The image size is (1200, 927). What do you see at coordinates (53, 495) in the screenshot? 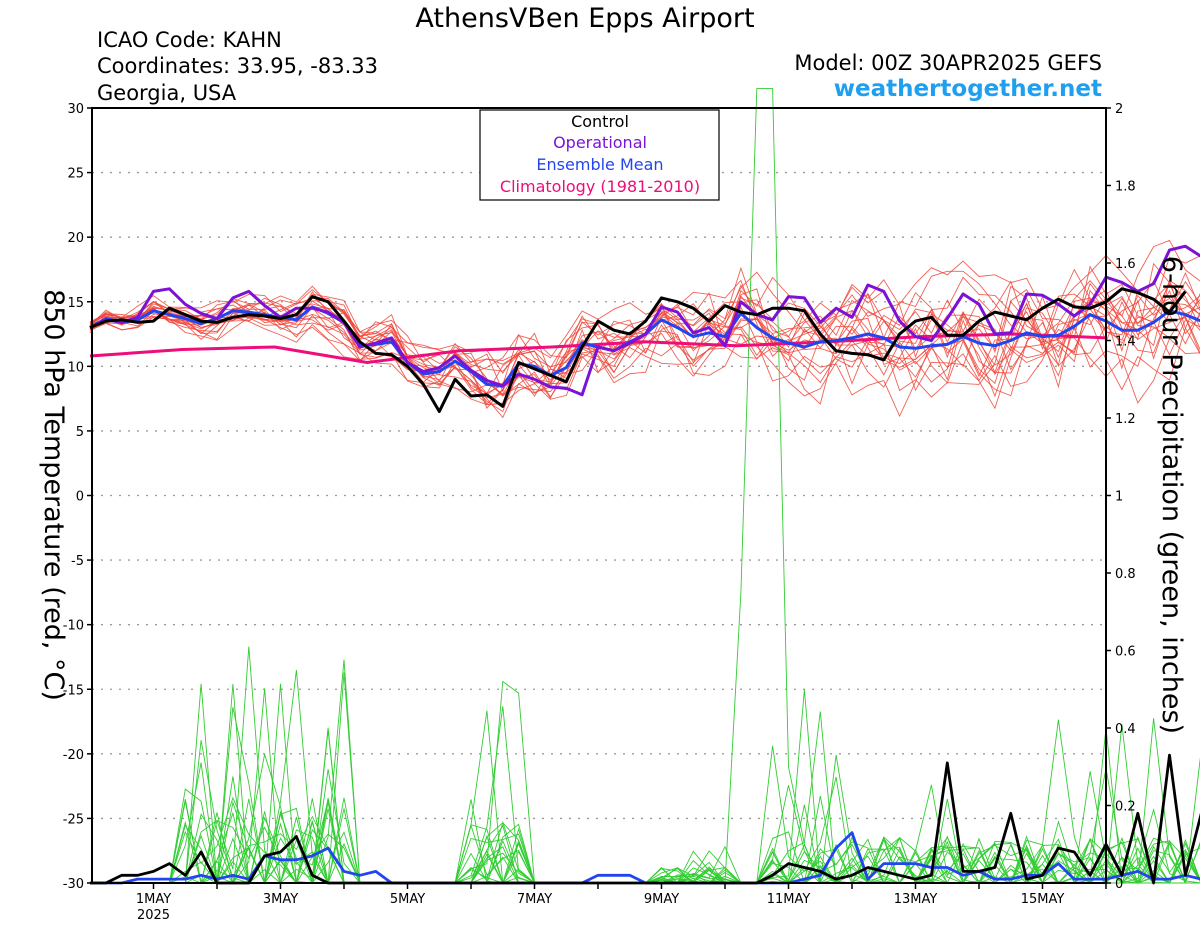
I see `y-axis-title: 850 hPa Temperature (red, °C)` at bounding box center [53, 495].